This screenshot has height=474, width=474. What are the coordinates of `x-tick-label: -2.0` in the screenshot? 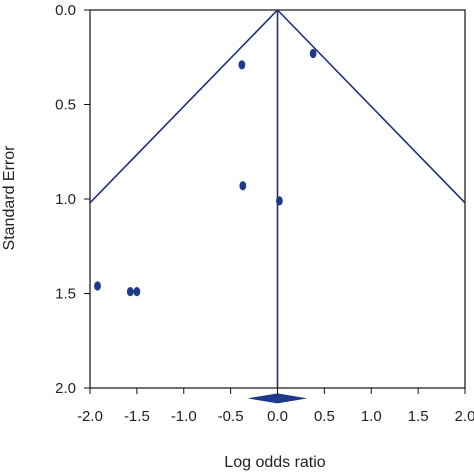 It's located at (90, 416).